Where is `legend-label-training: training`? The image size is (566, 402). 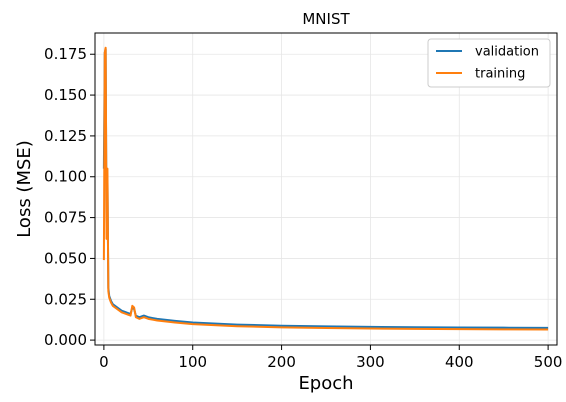 legend-label-training: training is located at coordinates (500, 74).